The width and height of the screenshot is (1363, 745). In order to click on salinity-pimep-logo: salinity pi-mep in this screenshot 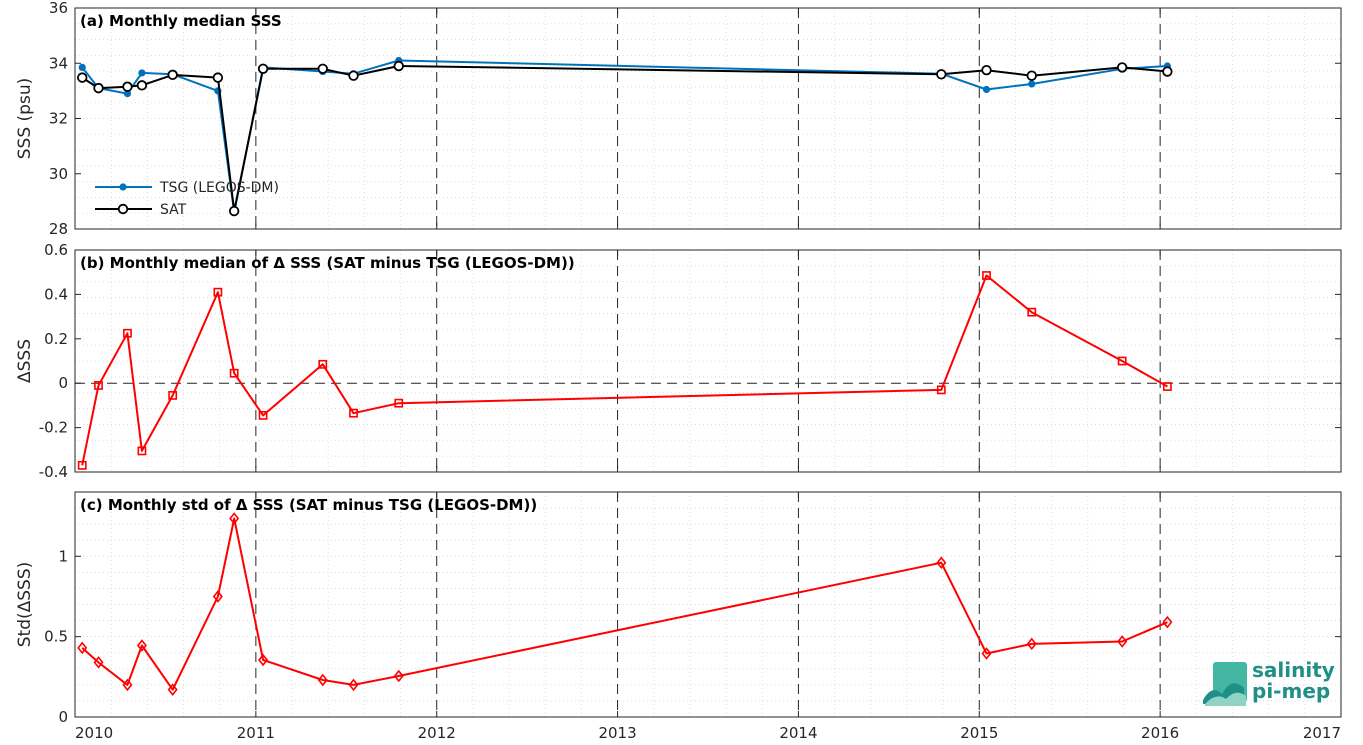, I will do `click(1269, 682)`.